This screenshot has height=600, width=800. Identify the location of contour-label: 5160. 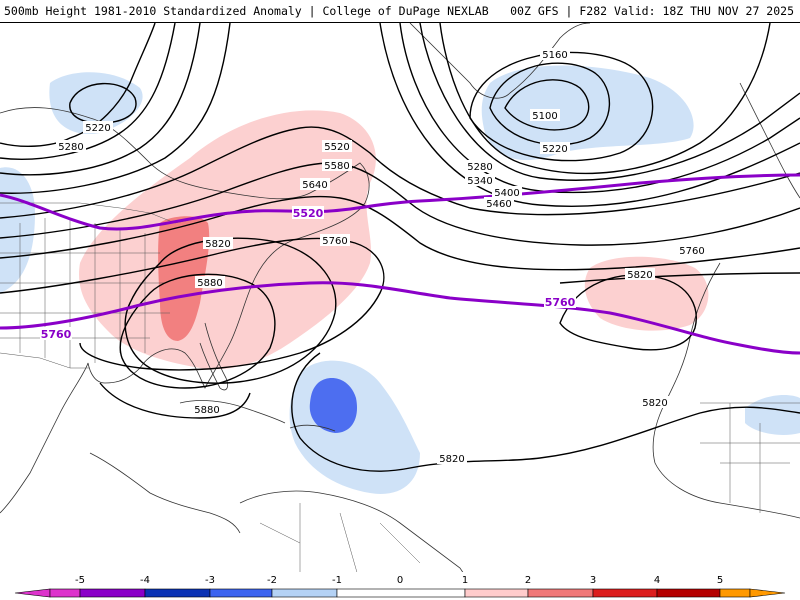
(554, 55).